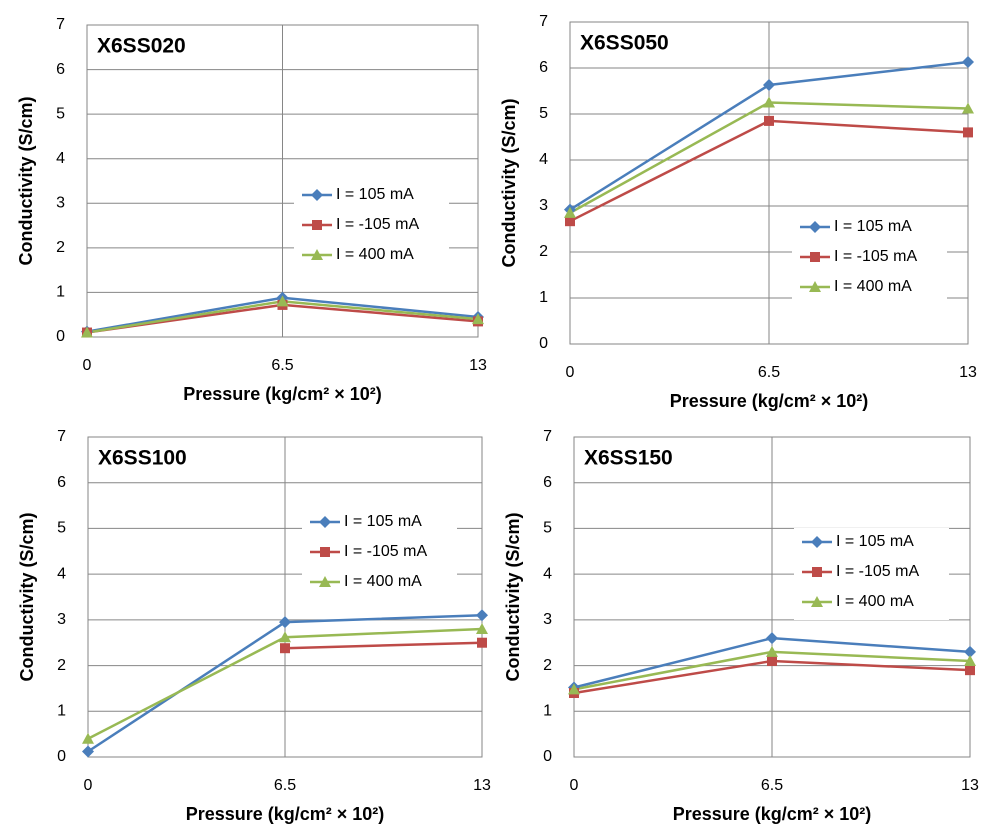 Image resolution: width=983 pixels, height=829 pixels. Describe the element at coordinates (628, 458) in the screenshot. I see `chart-title: X6SS150` at that location.